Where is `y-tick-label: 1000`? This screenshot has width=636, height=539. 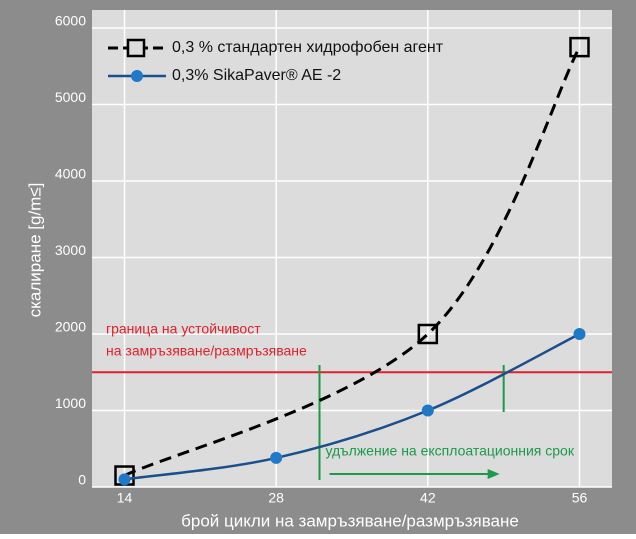 y-tick-label: 1000 is located at coordinates (70, 403).